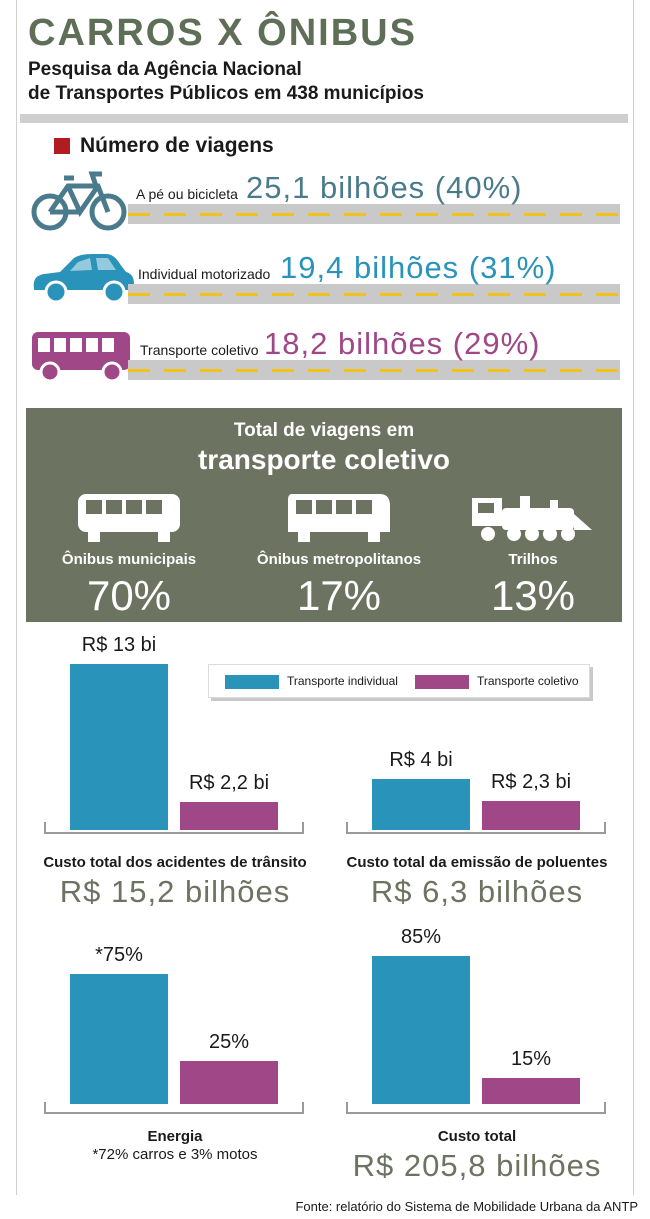 The width and height of the screenshot is (650, 1219). What do you see at coordinates (531, 1059) in the screenshot?
I see `bar-value-label: 15%` at bounding box center [531, 1059].